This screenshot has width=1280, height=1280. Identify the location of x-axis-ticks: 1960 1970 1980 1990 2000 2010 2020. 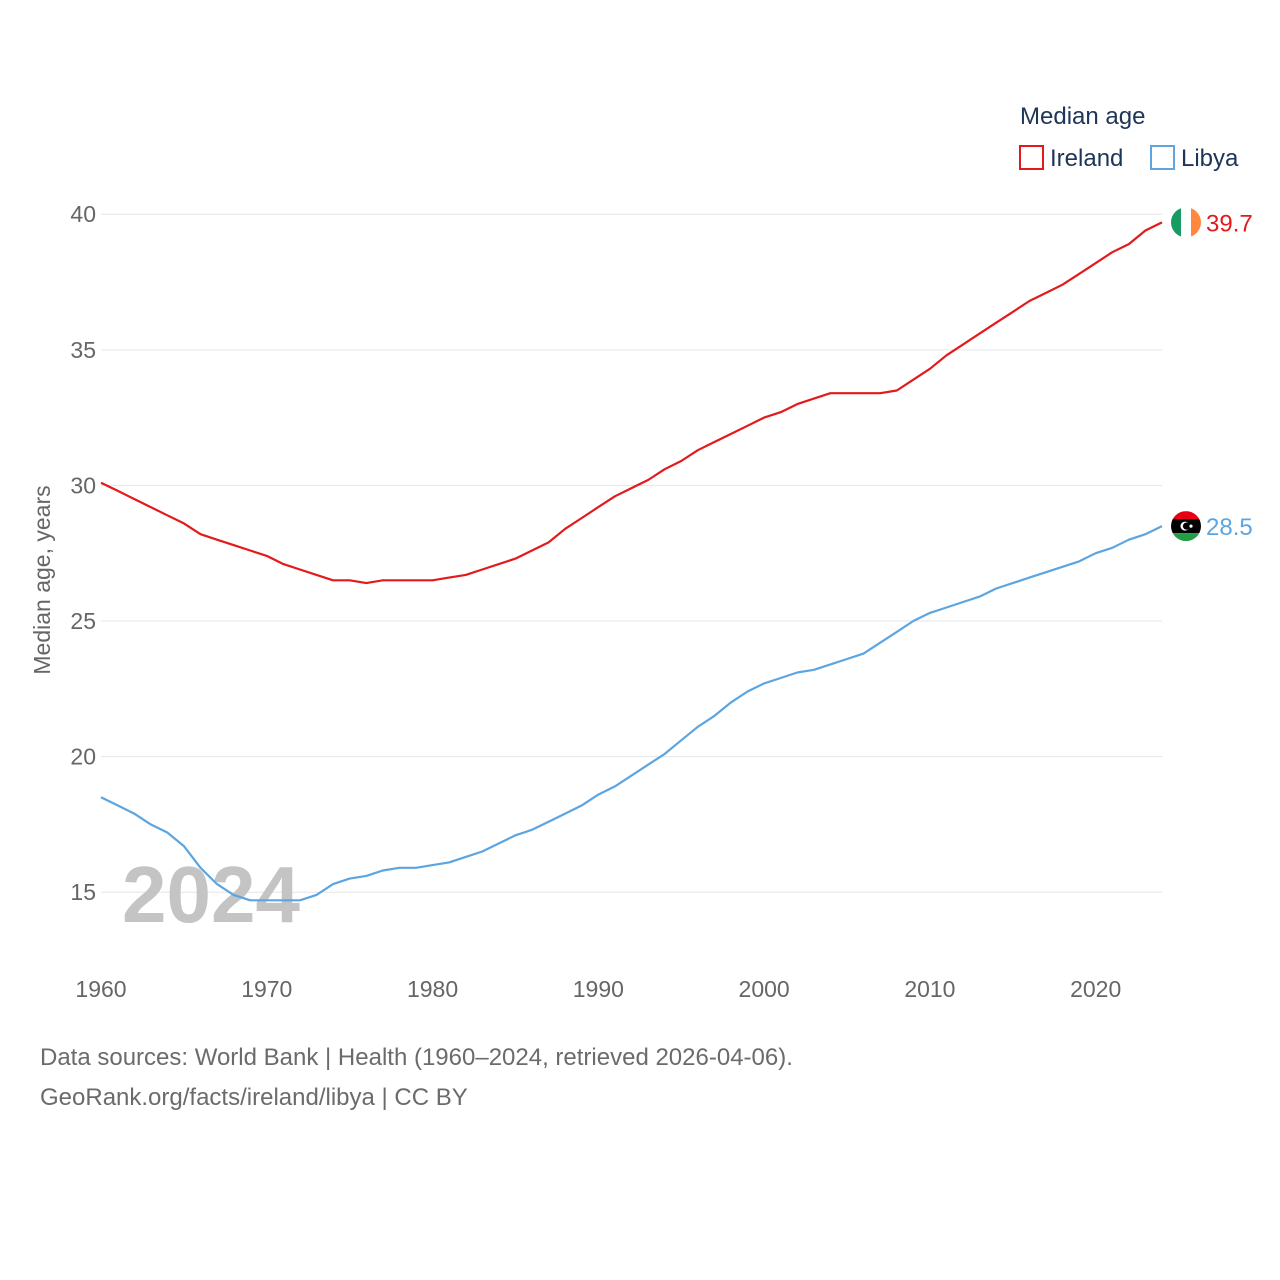
(598, 989).